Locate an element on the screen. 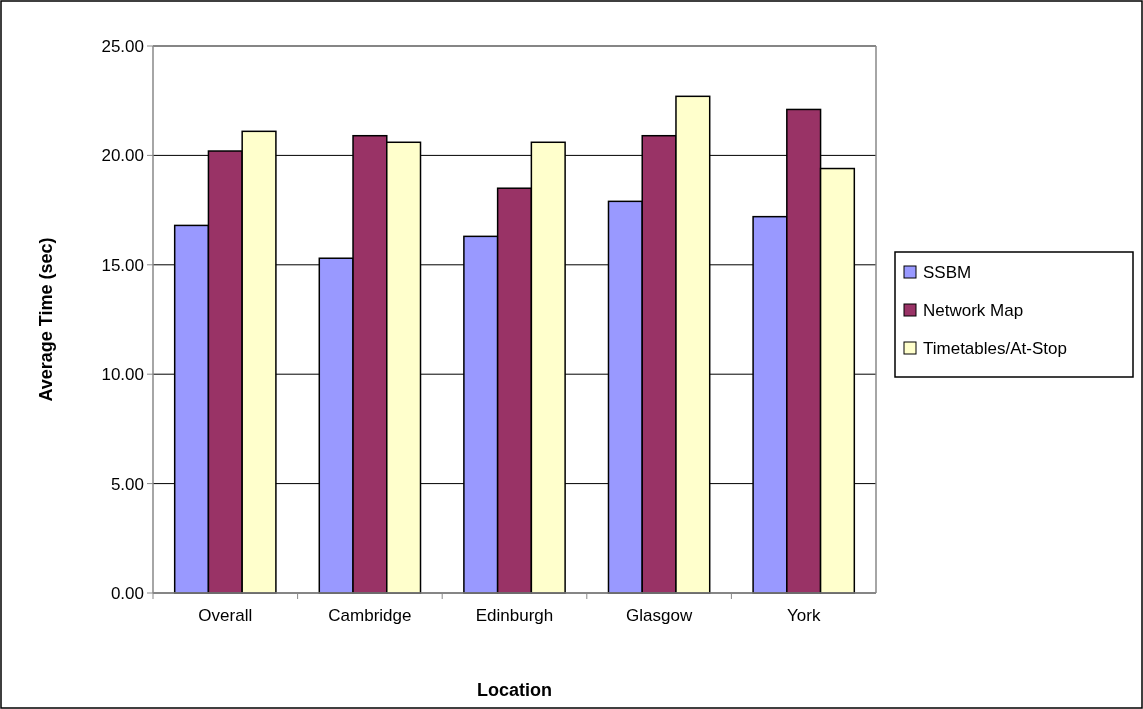 This screenshot has width=1143, height=709. legend-label: SSBM is located at coordinates (947, 272).